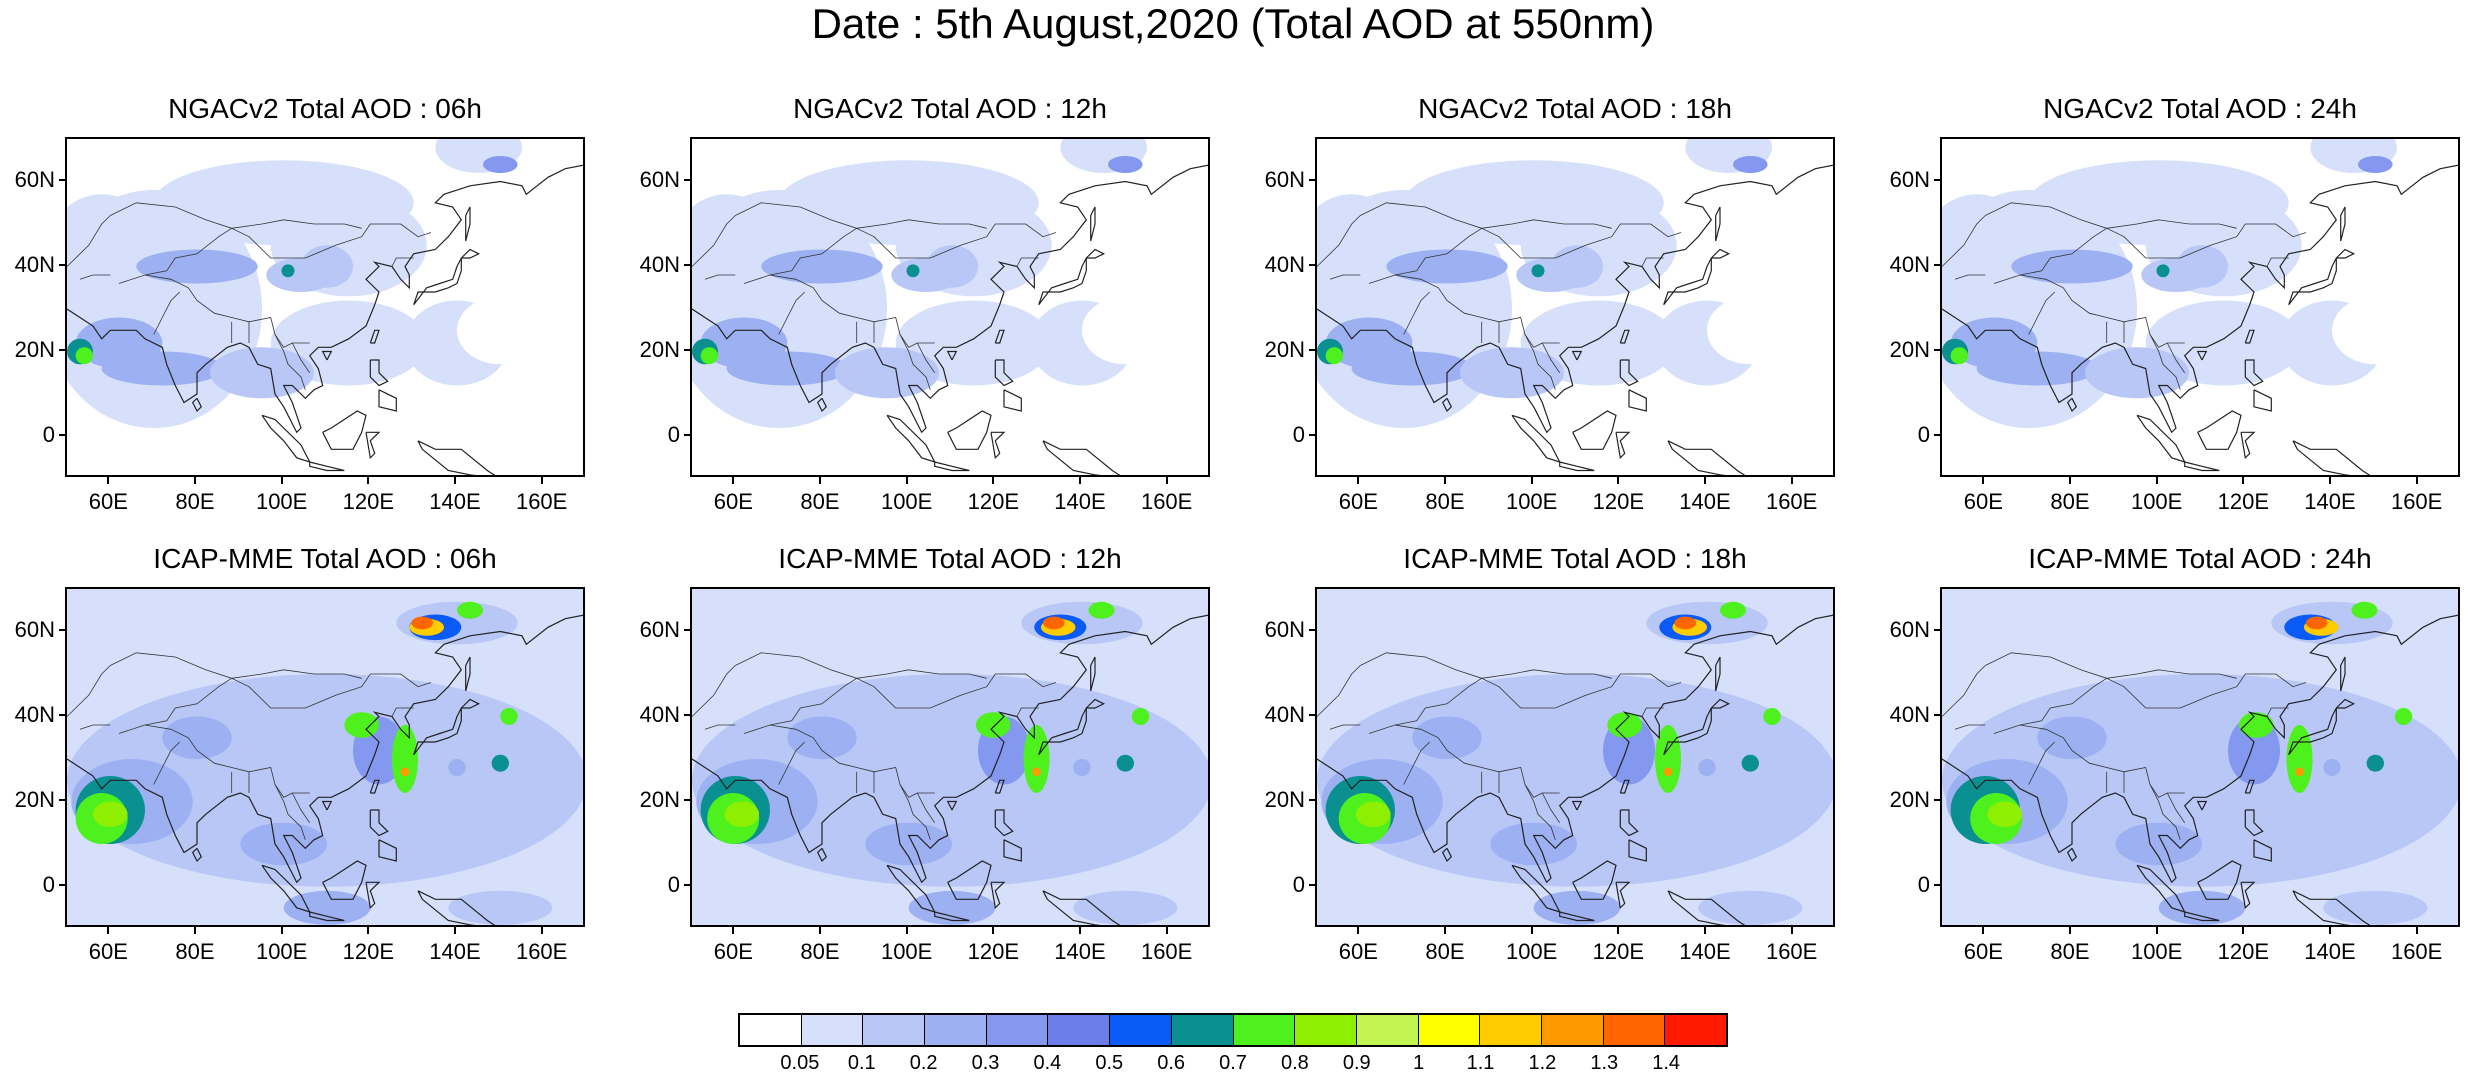 The width and height of the screenshot is (2466, 1074). What do you see at coordinates (1233, 1063) in the screenshot?
I see `colorbar-label: 0.7` at bounding box center [1233, 1063].